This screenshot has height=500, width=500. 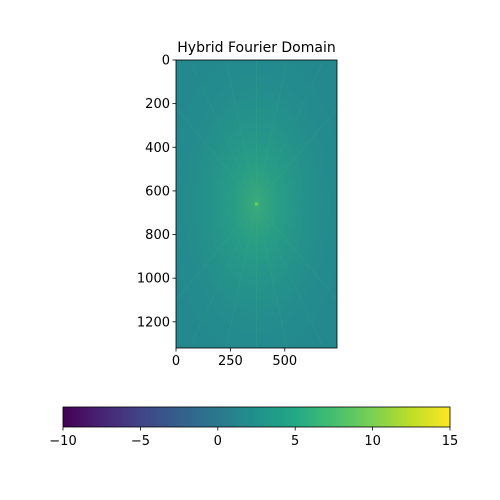 I want to click on x-tick-label: 250, so click(x=230, y=361).